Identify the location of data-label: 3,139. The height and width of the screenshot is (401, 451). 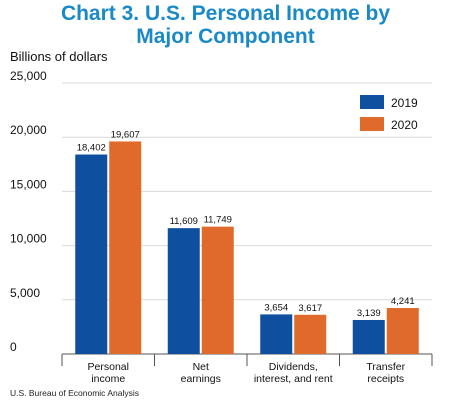
(369, 313).